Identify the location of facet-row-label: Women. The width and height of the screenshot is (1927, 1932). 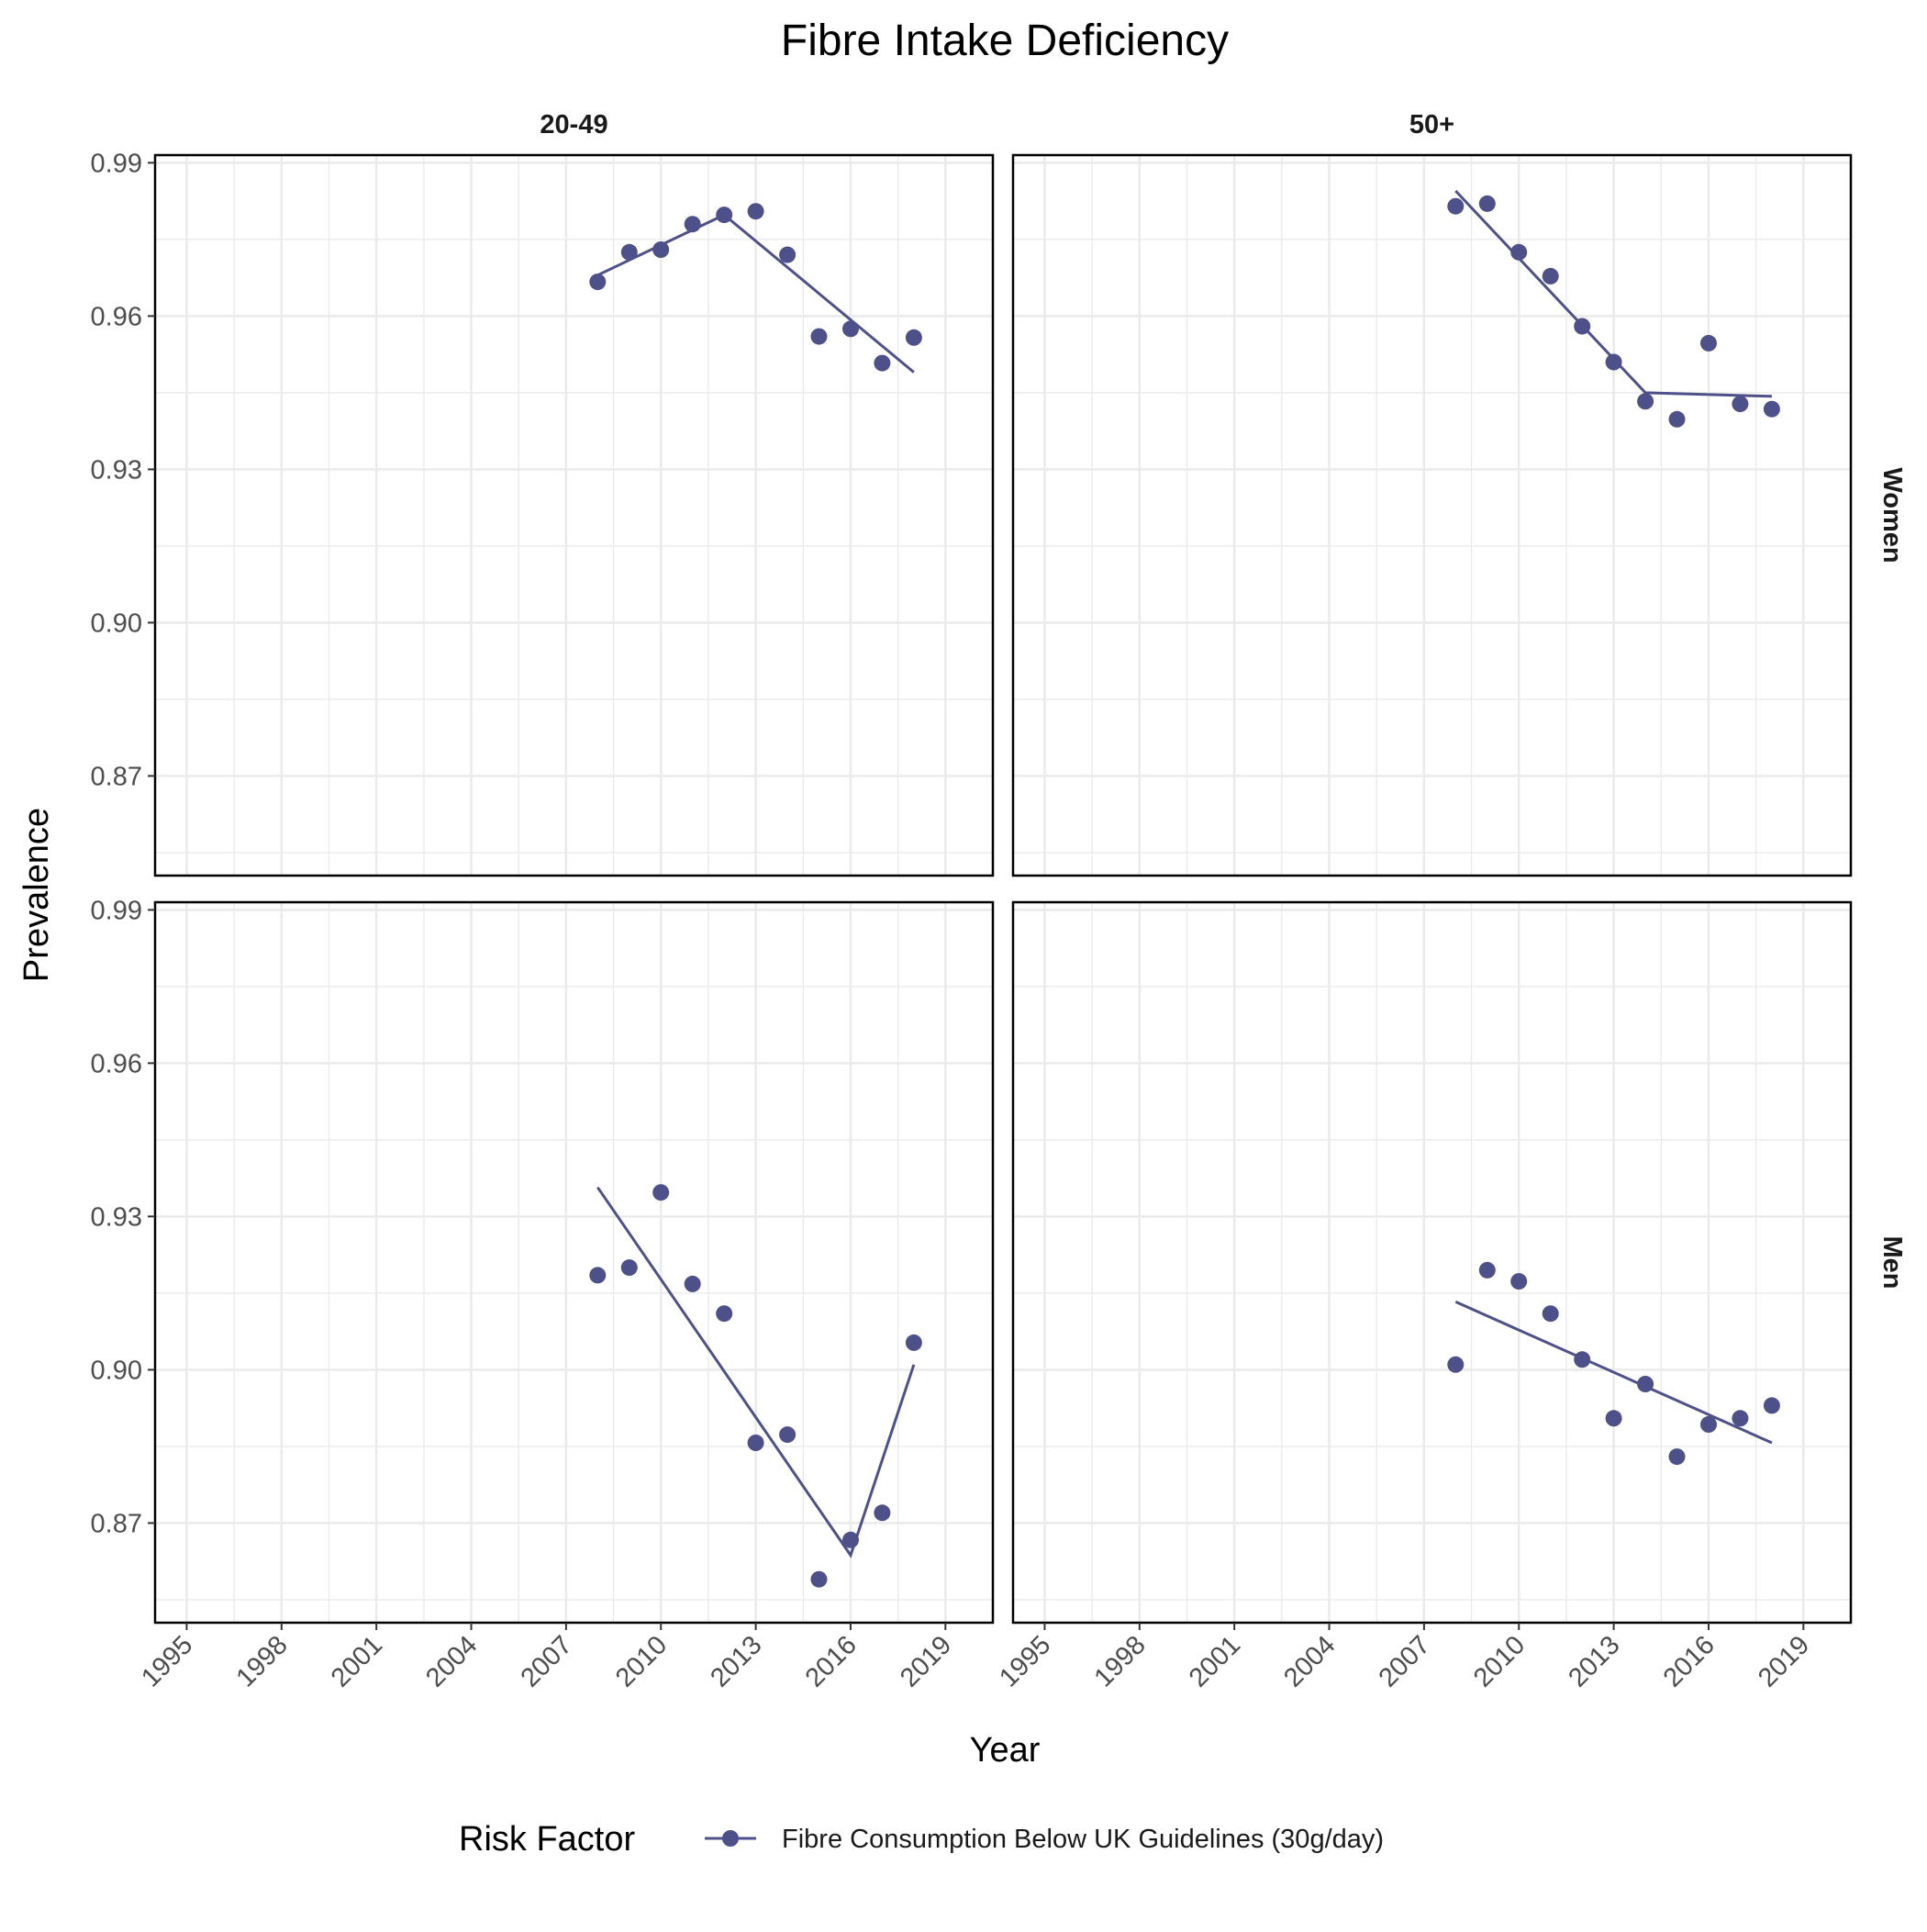
(1892, 515).